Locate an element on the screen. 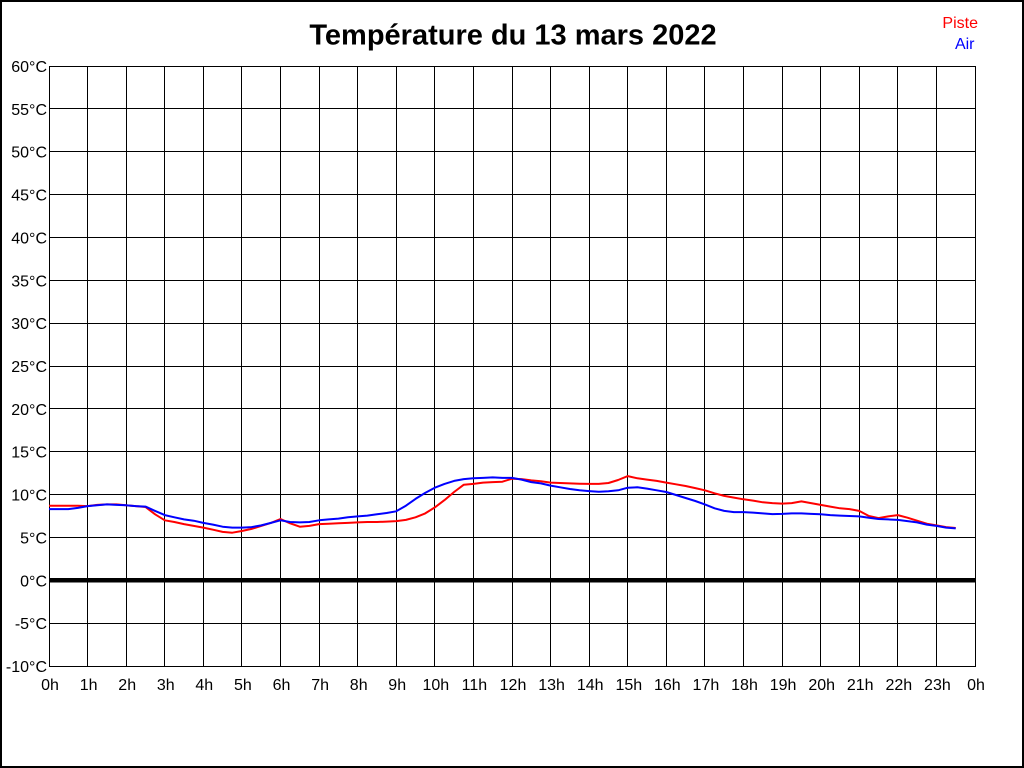  svg-text: 5°C is located at coordinates (33, 538).